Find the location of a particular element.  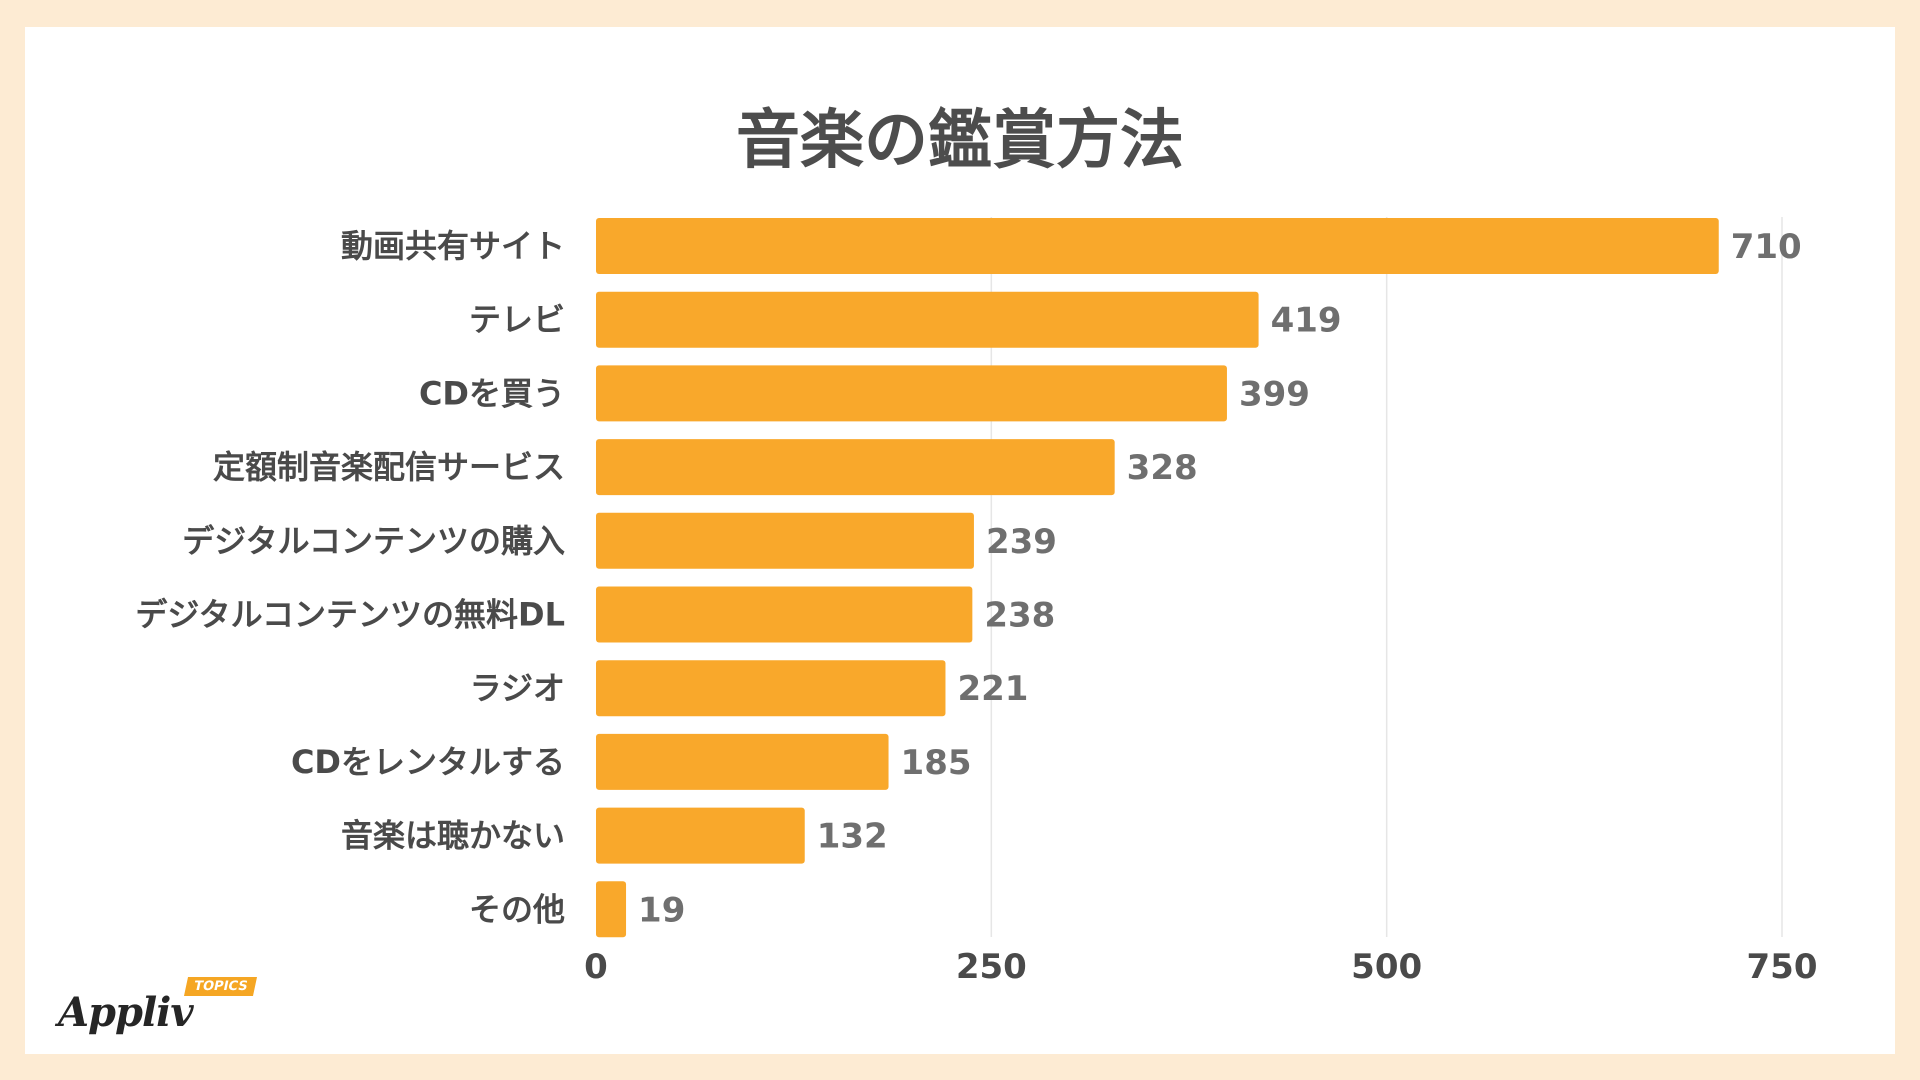

category-label: その他 is located at coordinates (517, 909).